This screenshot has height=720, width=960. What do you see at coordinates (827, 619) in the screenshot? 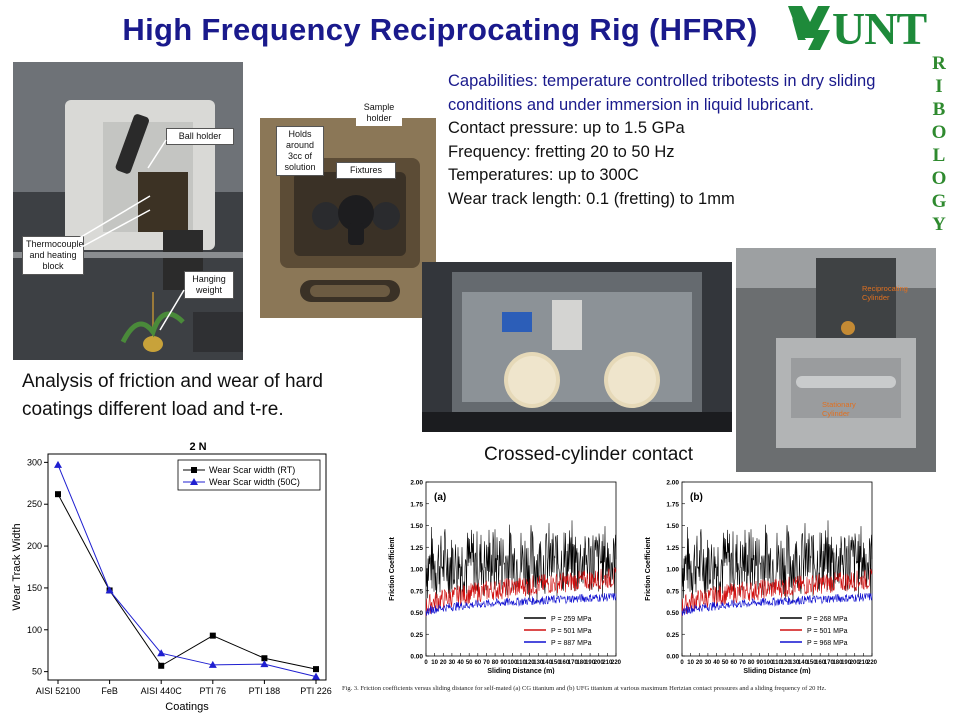
I see `legend-label: P = 268 MPa` at bounding box center [827, 619].